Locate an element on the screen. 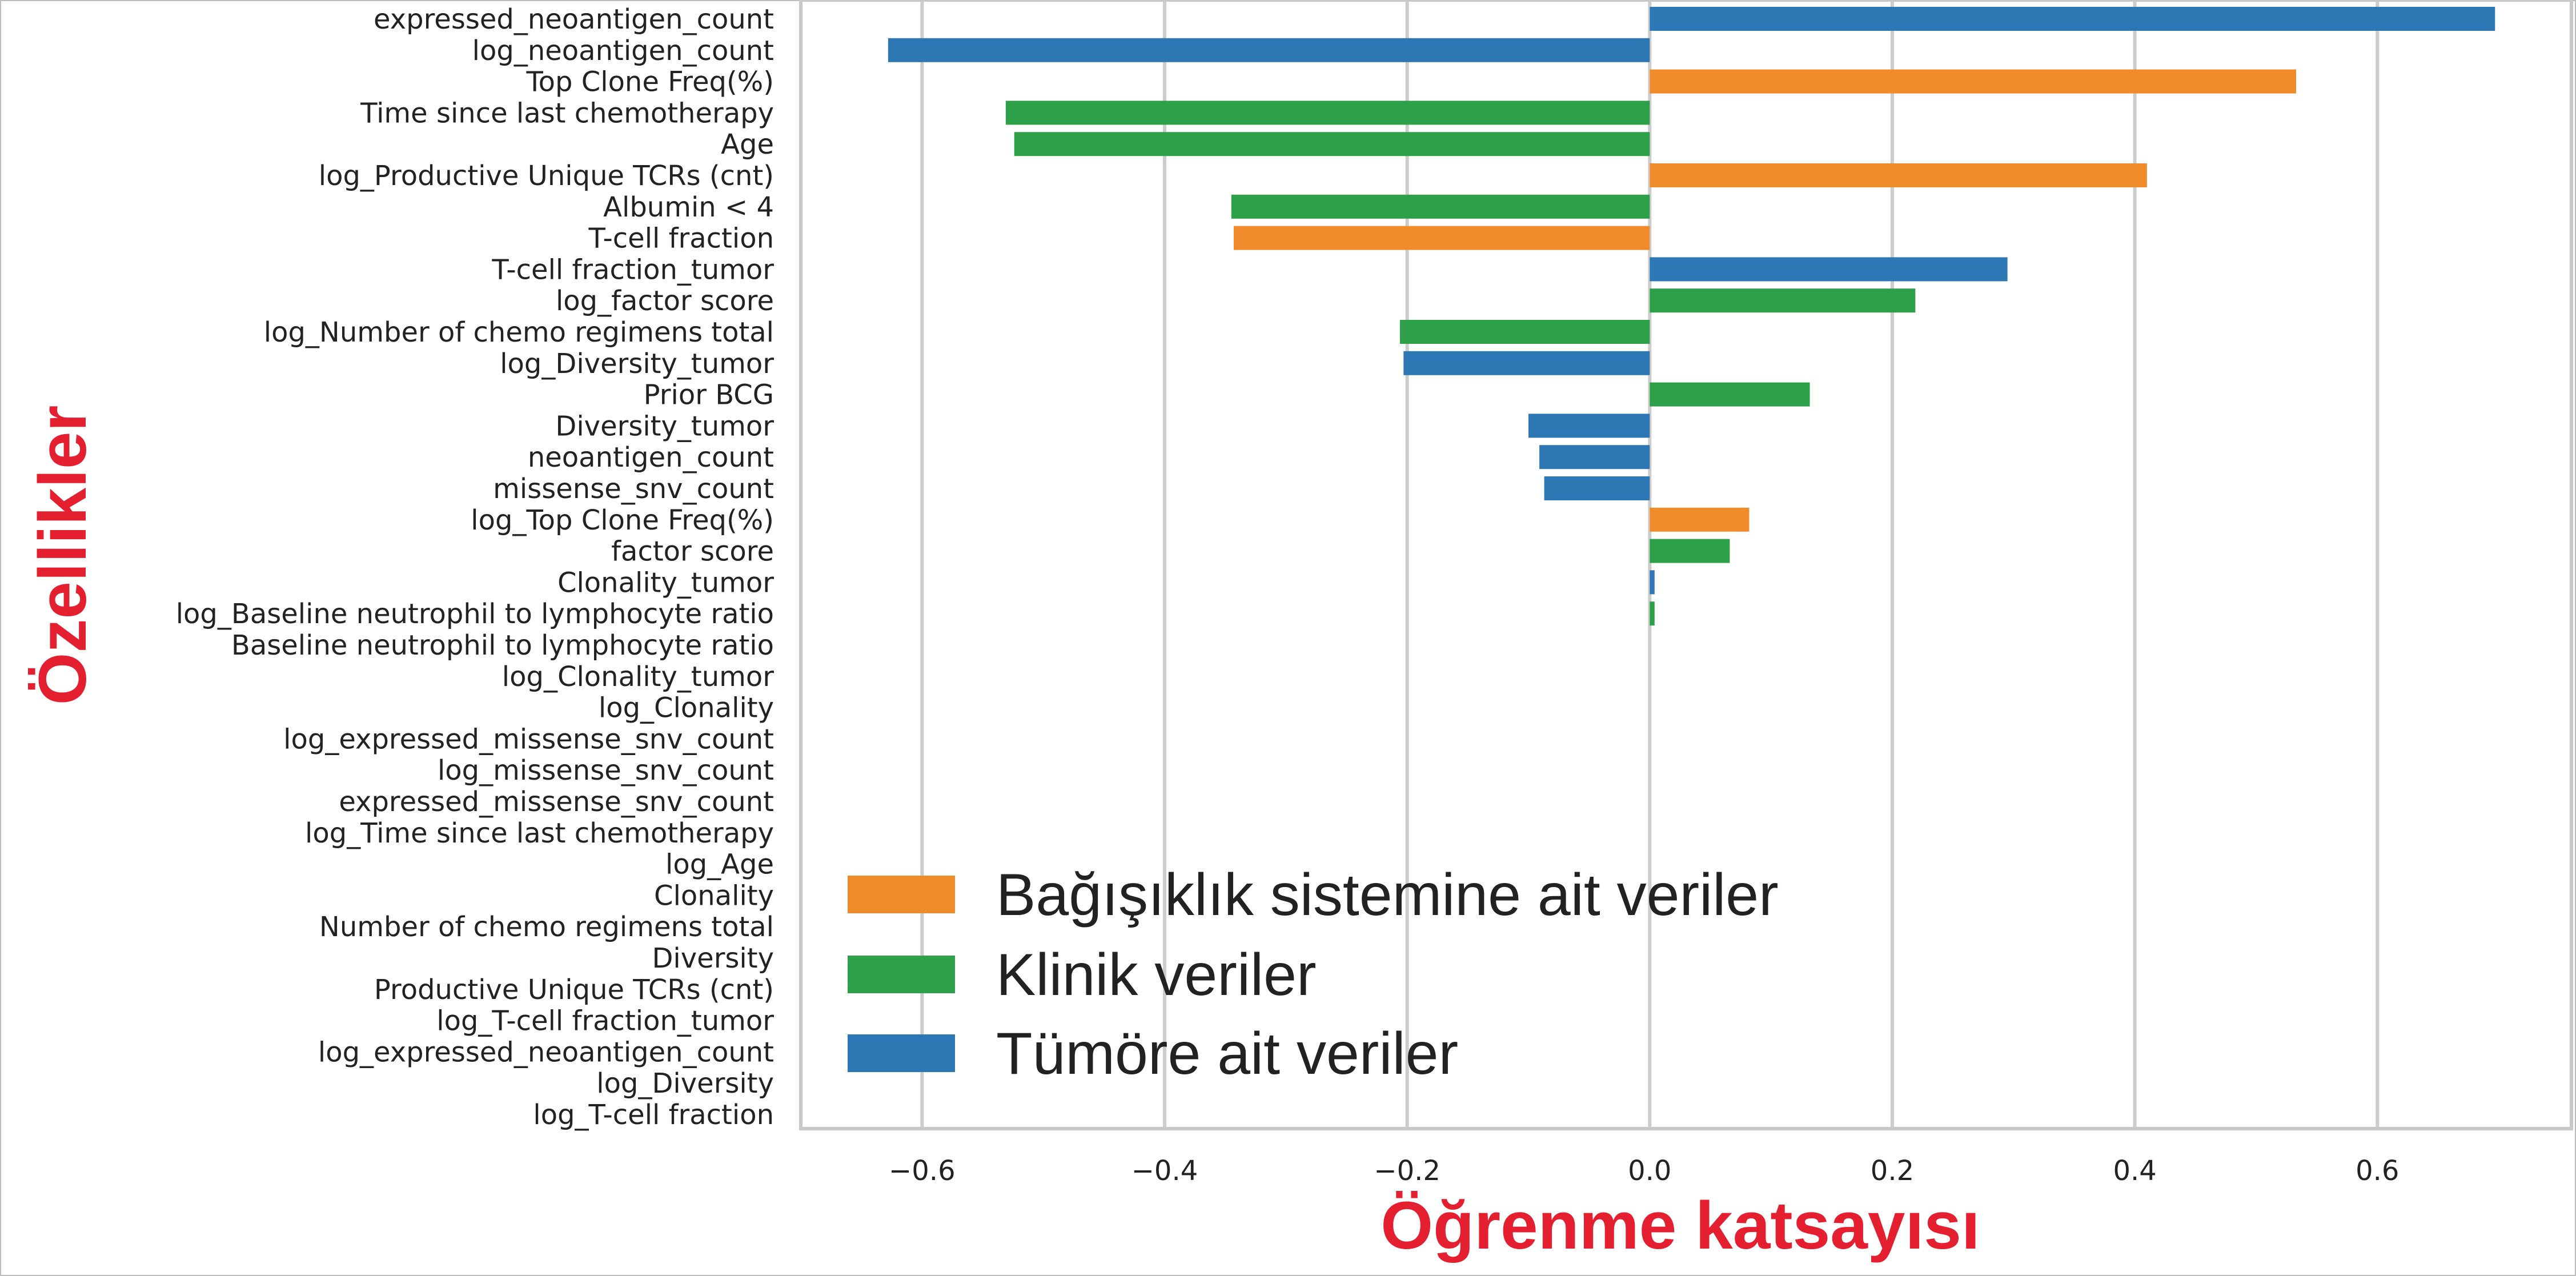 This screenshot has height=1276, width=2576. y-axis-title: Özellikler is located at coordinates (63, 555).